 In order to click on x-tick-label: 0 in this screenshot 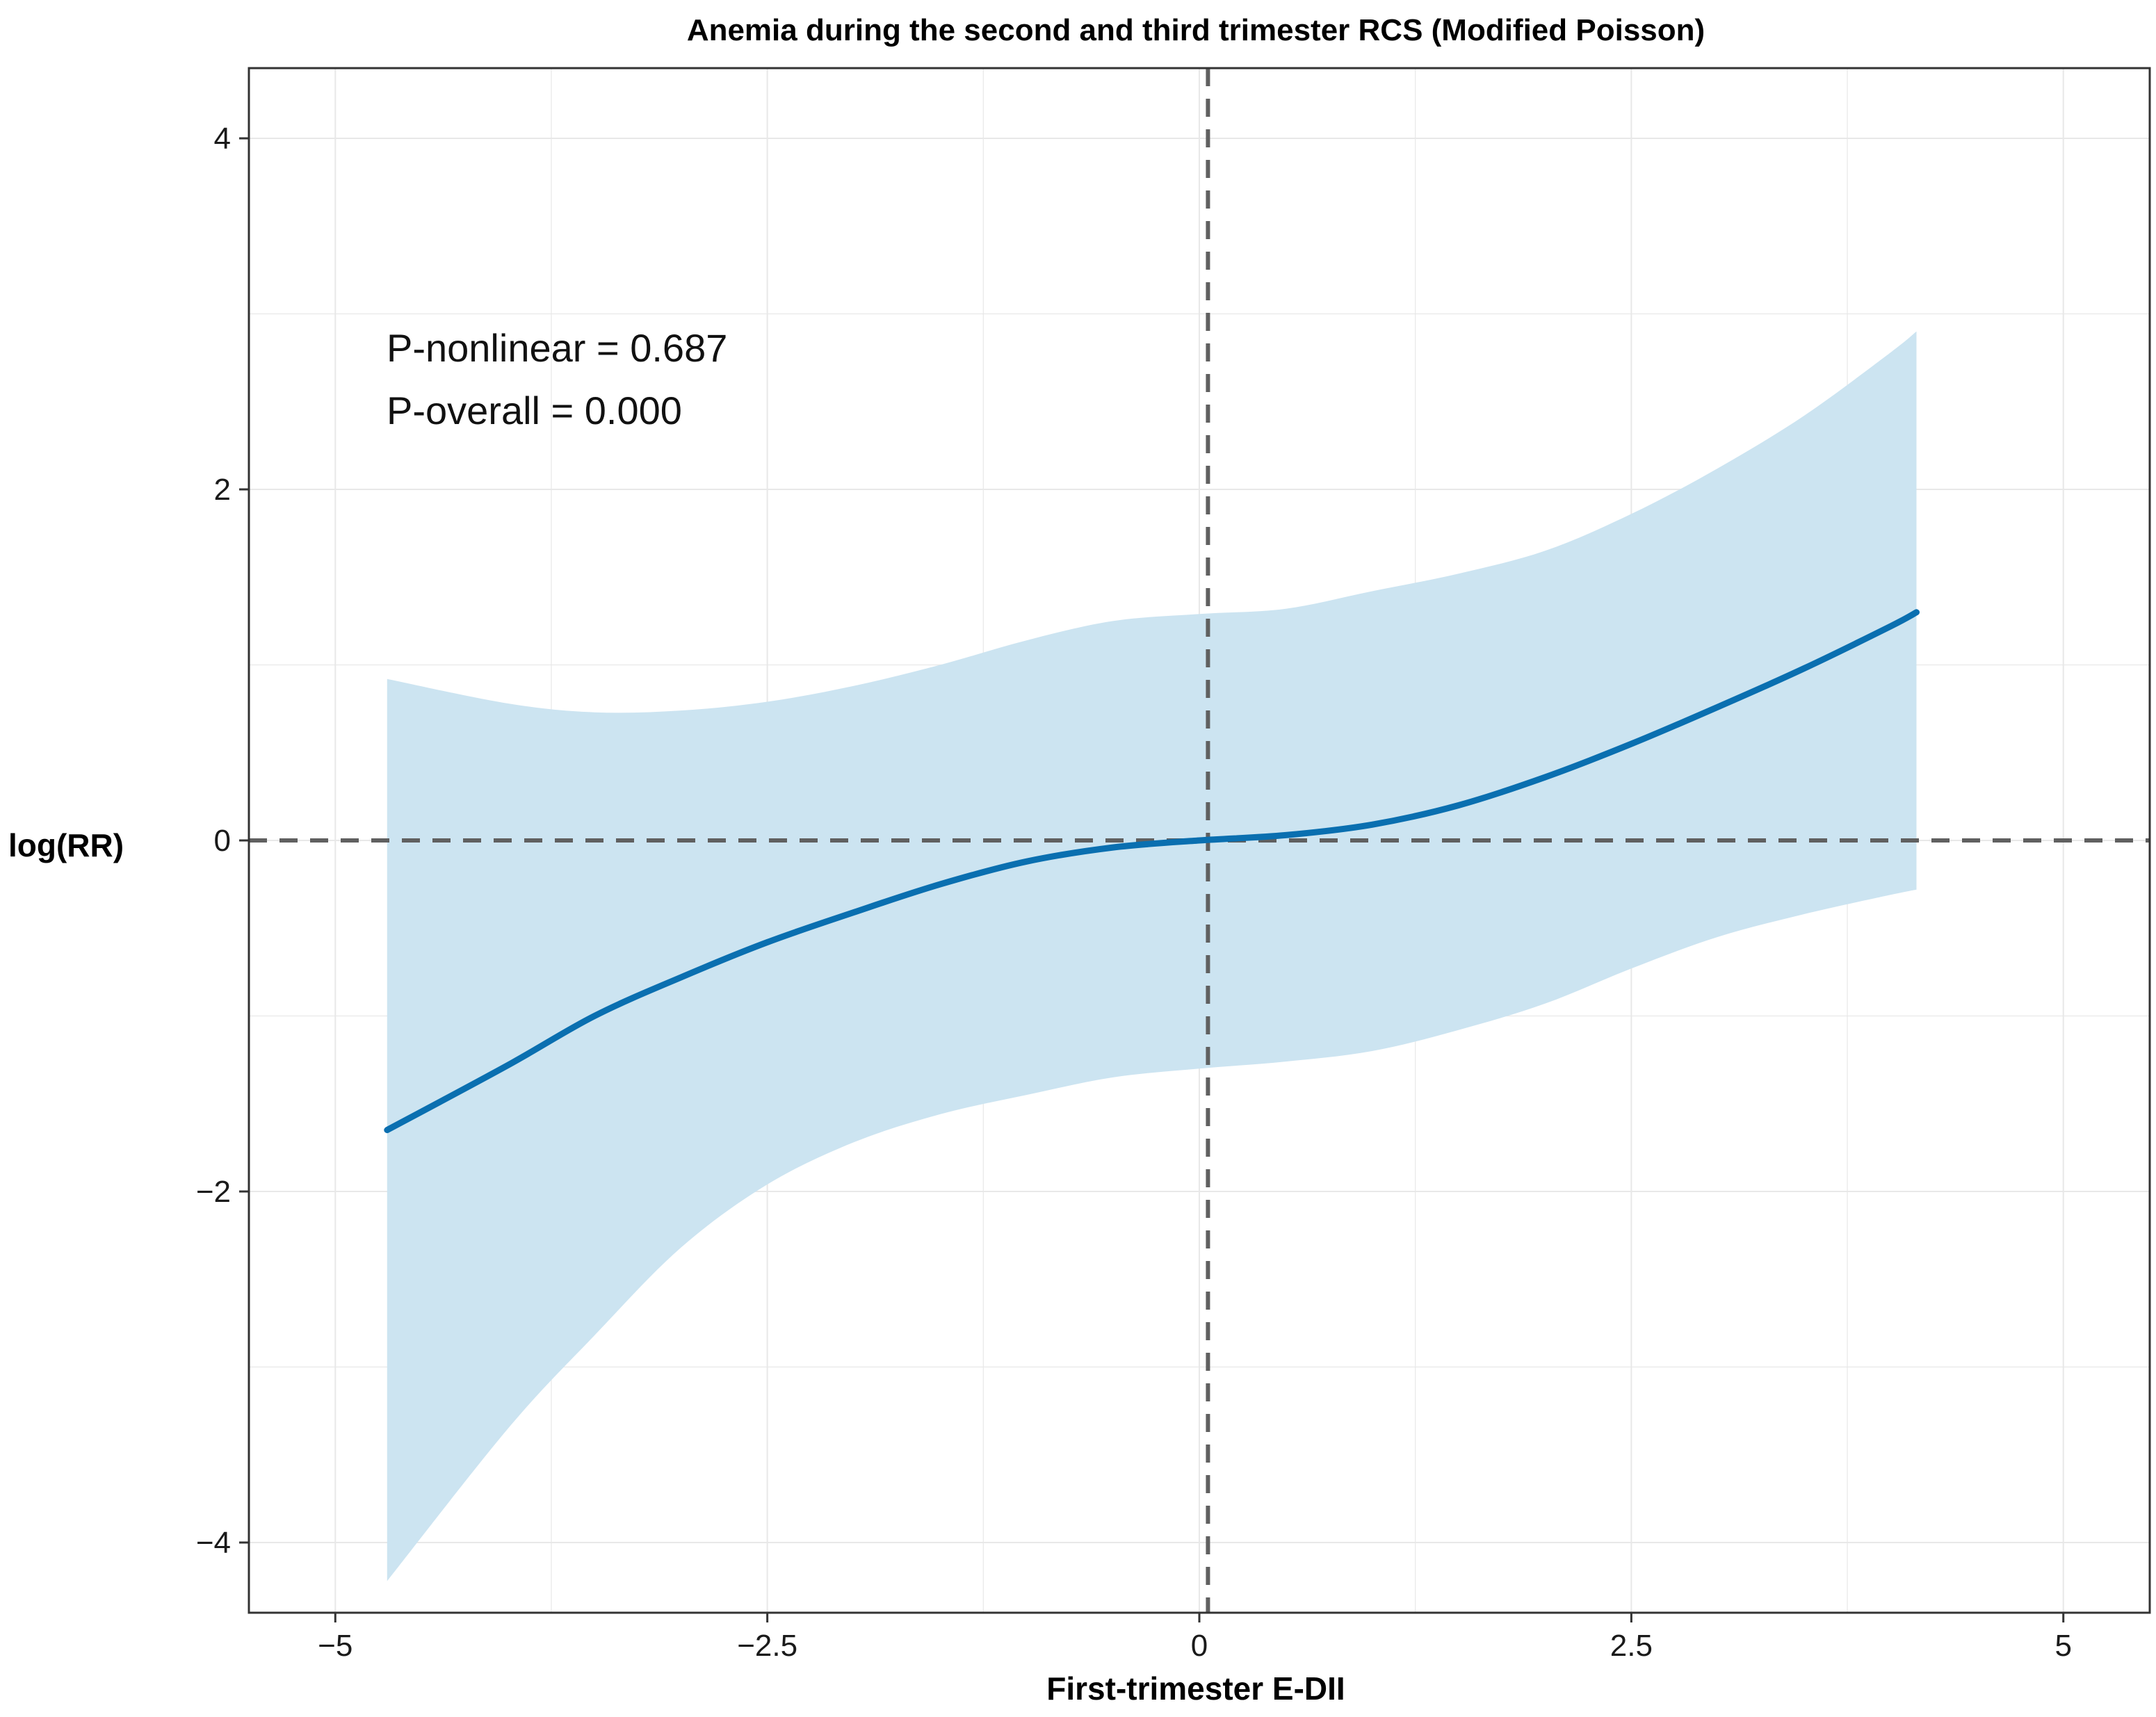, I will do `click(1199, 1646)`.